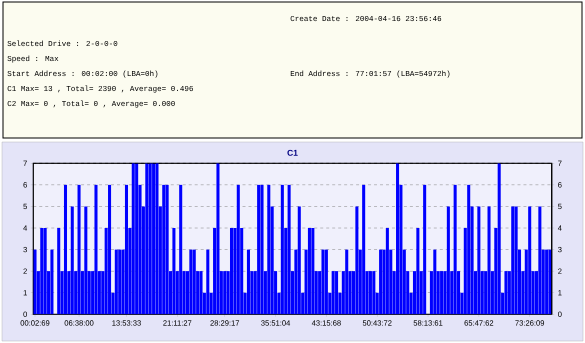  What do you see at coordinates (292, 153) in the screenshot?
I see `chart-title: C1` at bounding box center [292, 153].